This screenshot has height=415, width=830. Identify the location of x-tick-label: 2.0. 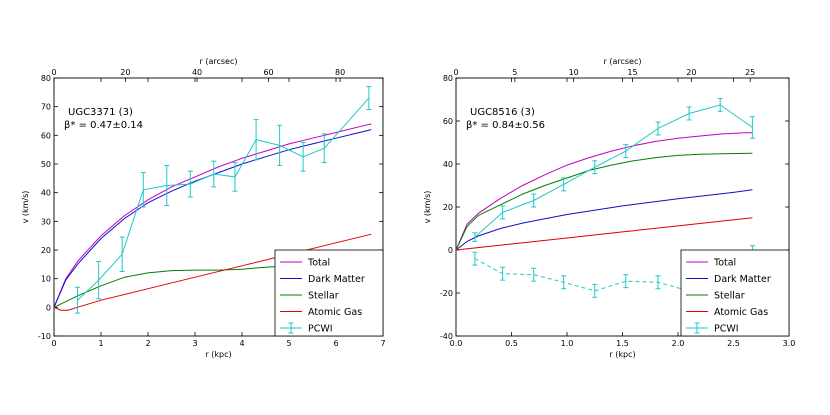
(678, 343).